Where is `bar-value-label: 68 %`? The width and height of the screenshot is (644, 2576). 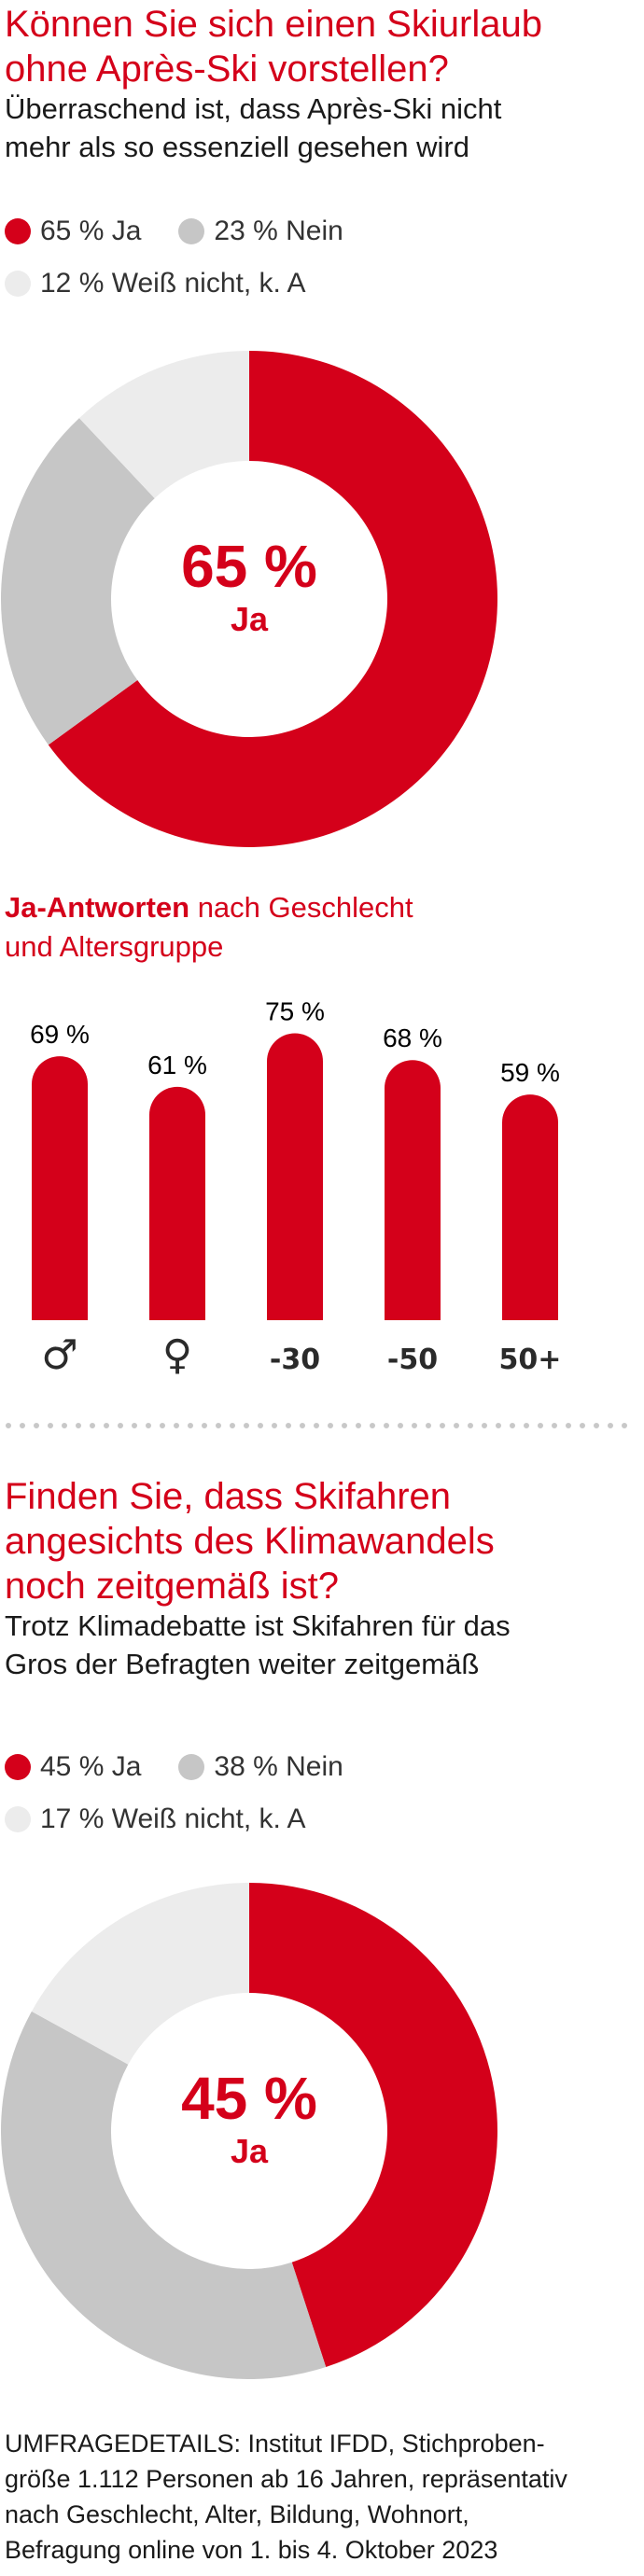 bar-value-label: 68 % is located at coordinates (412, 1037).